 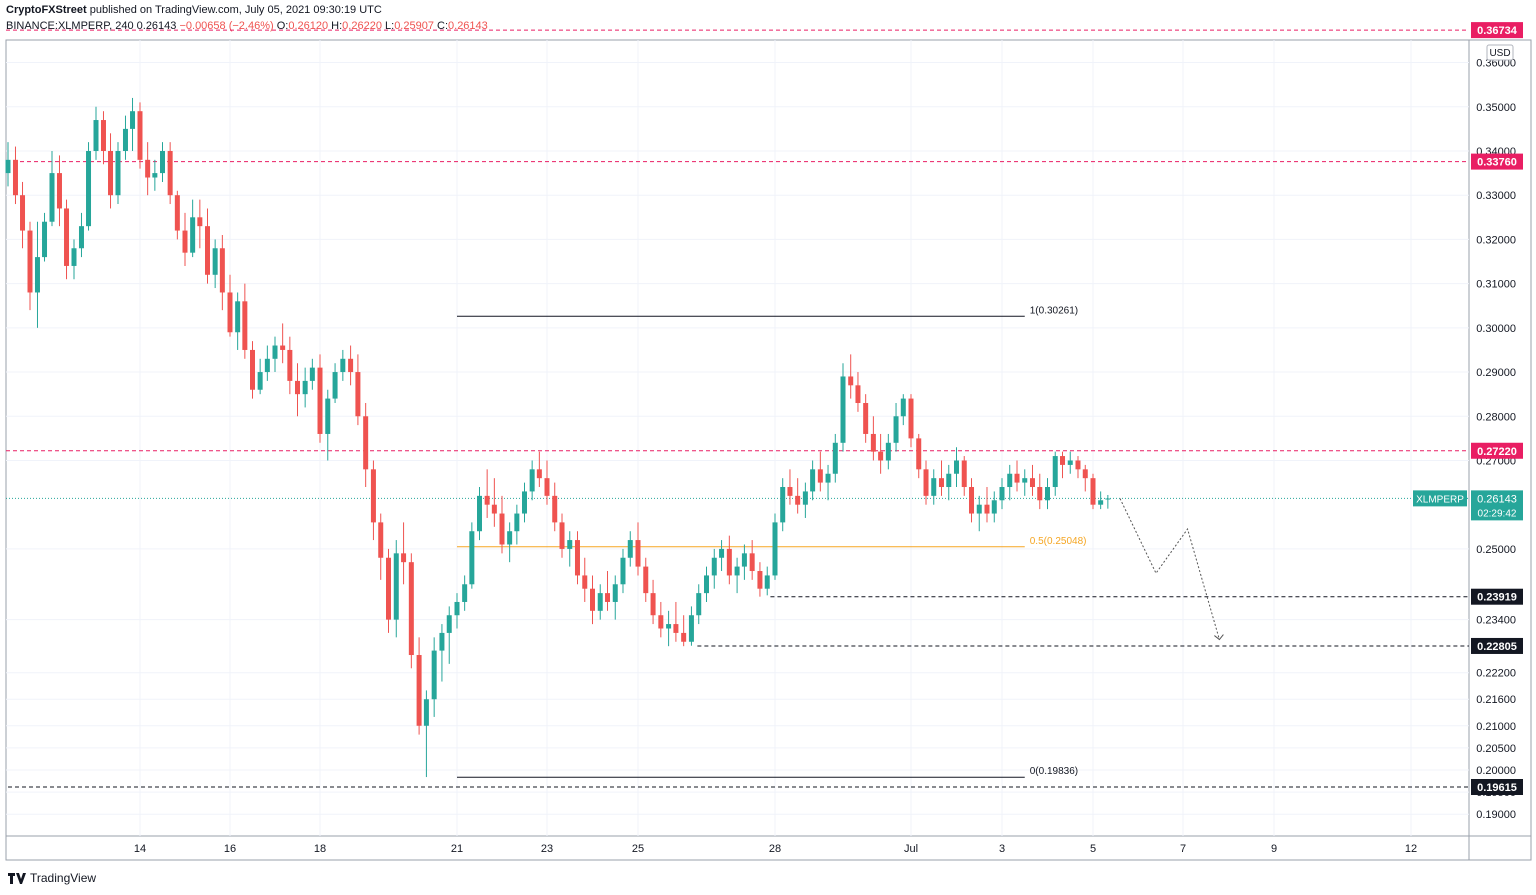 I want to click on y-tick-label: 0.35000, so click(x=1496, y=108).